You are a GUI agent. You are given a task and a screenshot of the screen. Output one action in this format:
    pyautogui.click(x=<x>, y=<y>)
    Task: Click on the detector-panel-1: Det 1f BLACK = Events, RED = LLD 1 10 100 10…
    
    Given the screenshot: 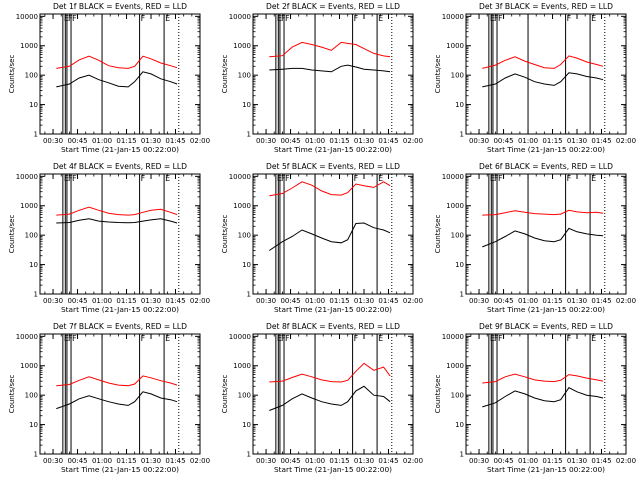 What is the action you would take?
    pyautogui.click(x=106, y=80)
    